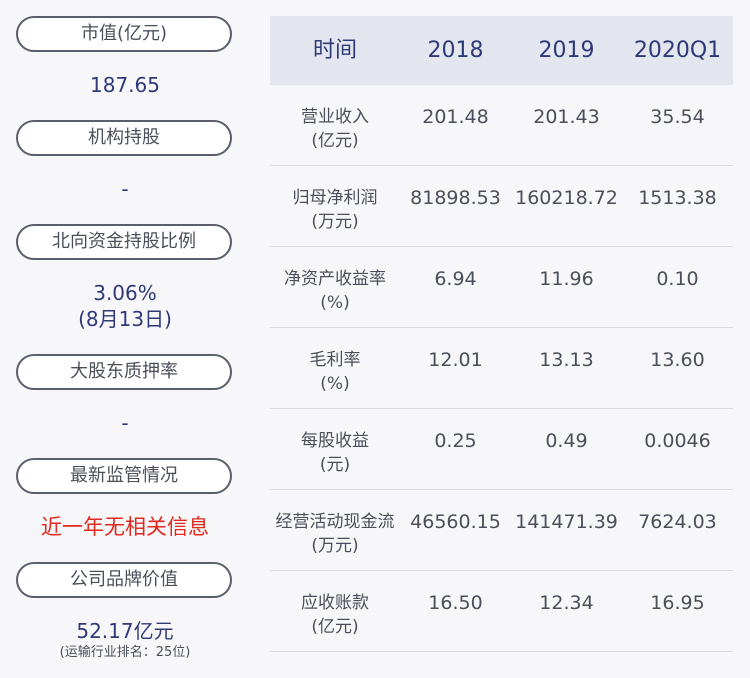  What do you see at coordinates (455, 360) in the screenshot?
I see `table-cell: 12.01` at bounding box center [455, 360].